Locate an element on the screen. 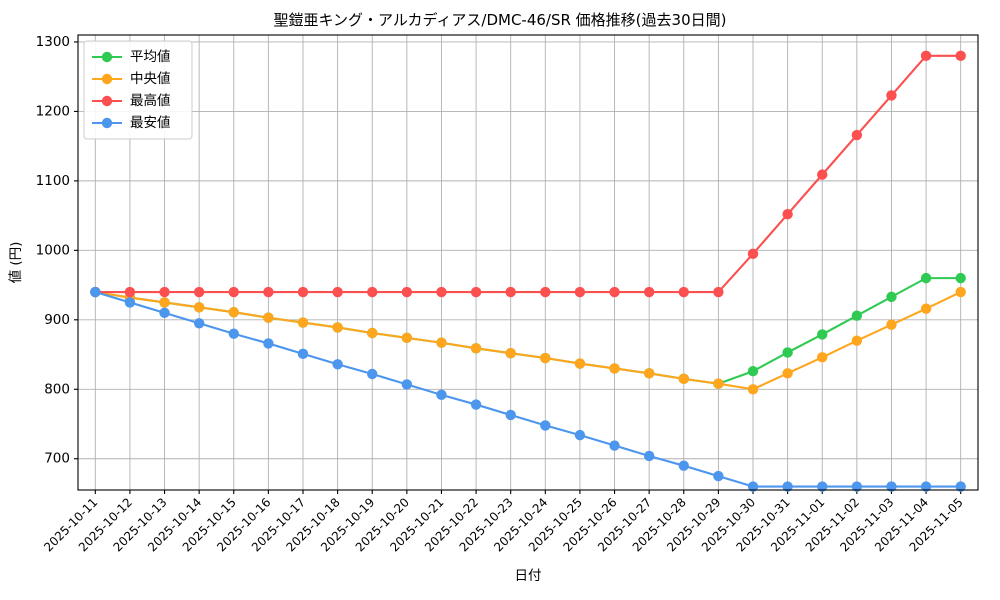 Image resolution: width=1000 pixels, height=600 pixels. y-tick-label: 900 is located at coordinates (57, 320).